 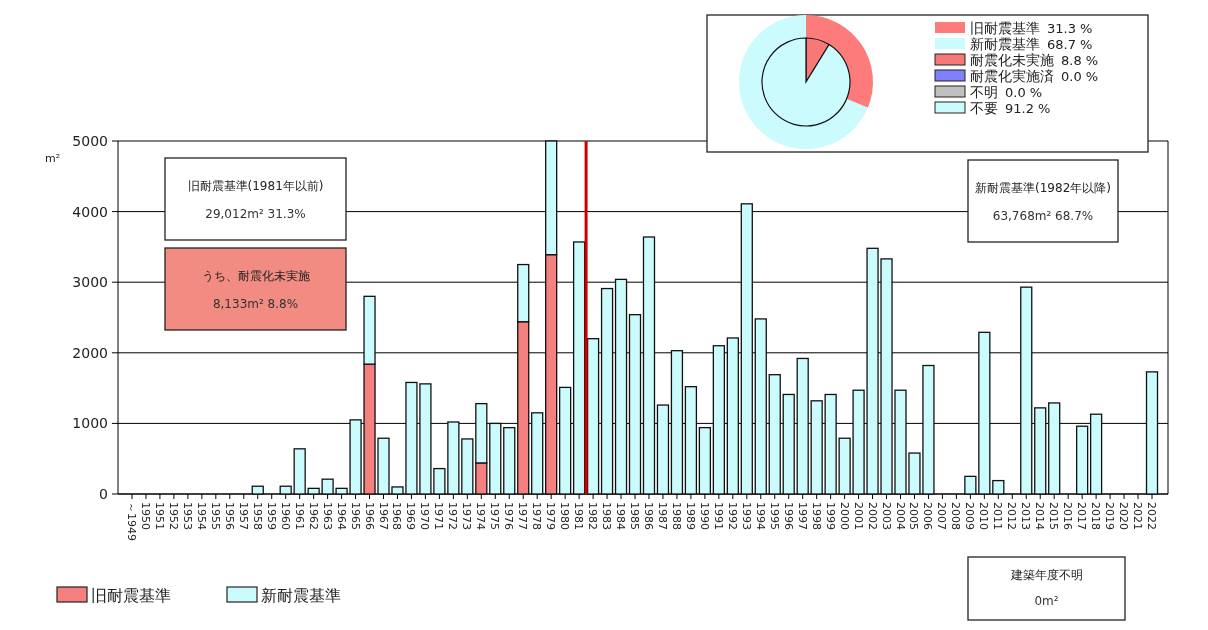 What do you see at coordinates (886, 516) in the screenshot?
I see `x-tick-label: 2003` at bounding box center [886, 516].